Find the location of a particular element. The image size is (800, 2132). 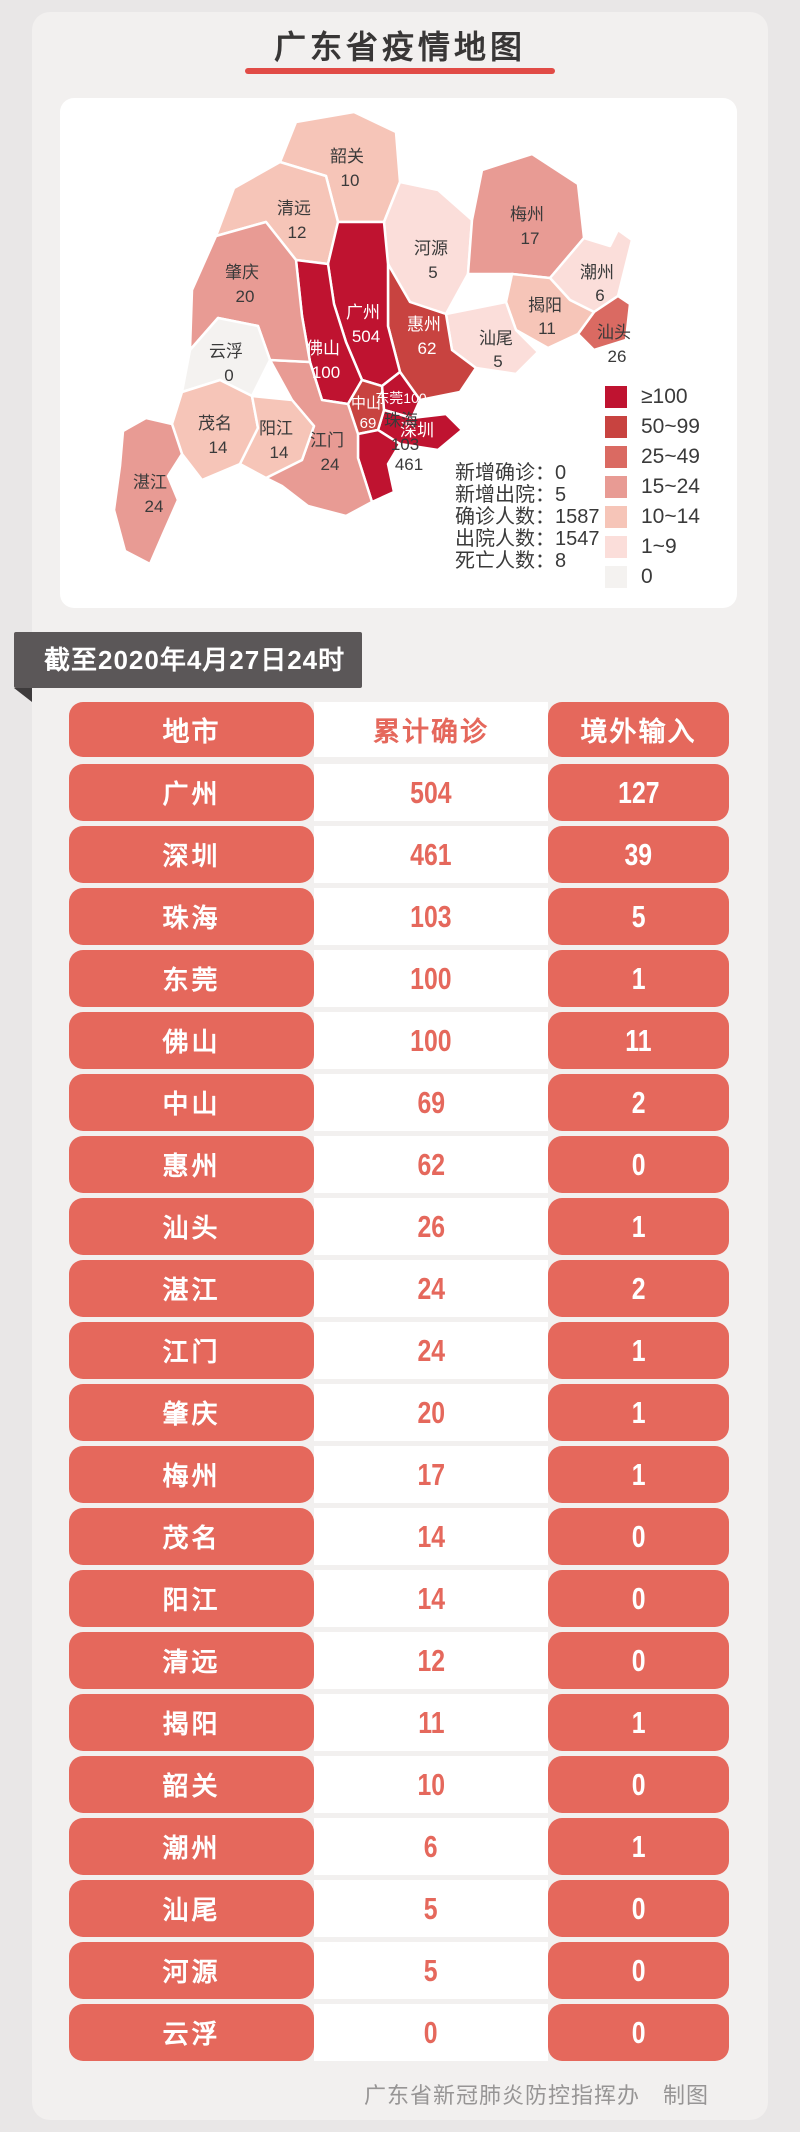

confirmed-value: 6 is located at coordinates (431, 1846).